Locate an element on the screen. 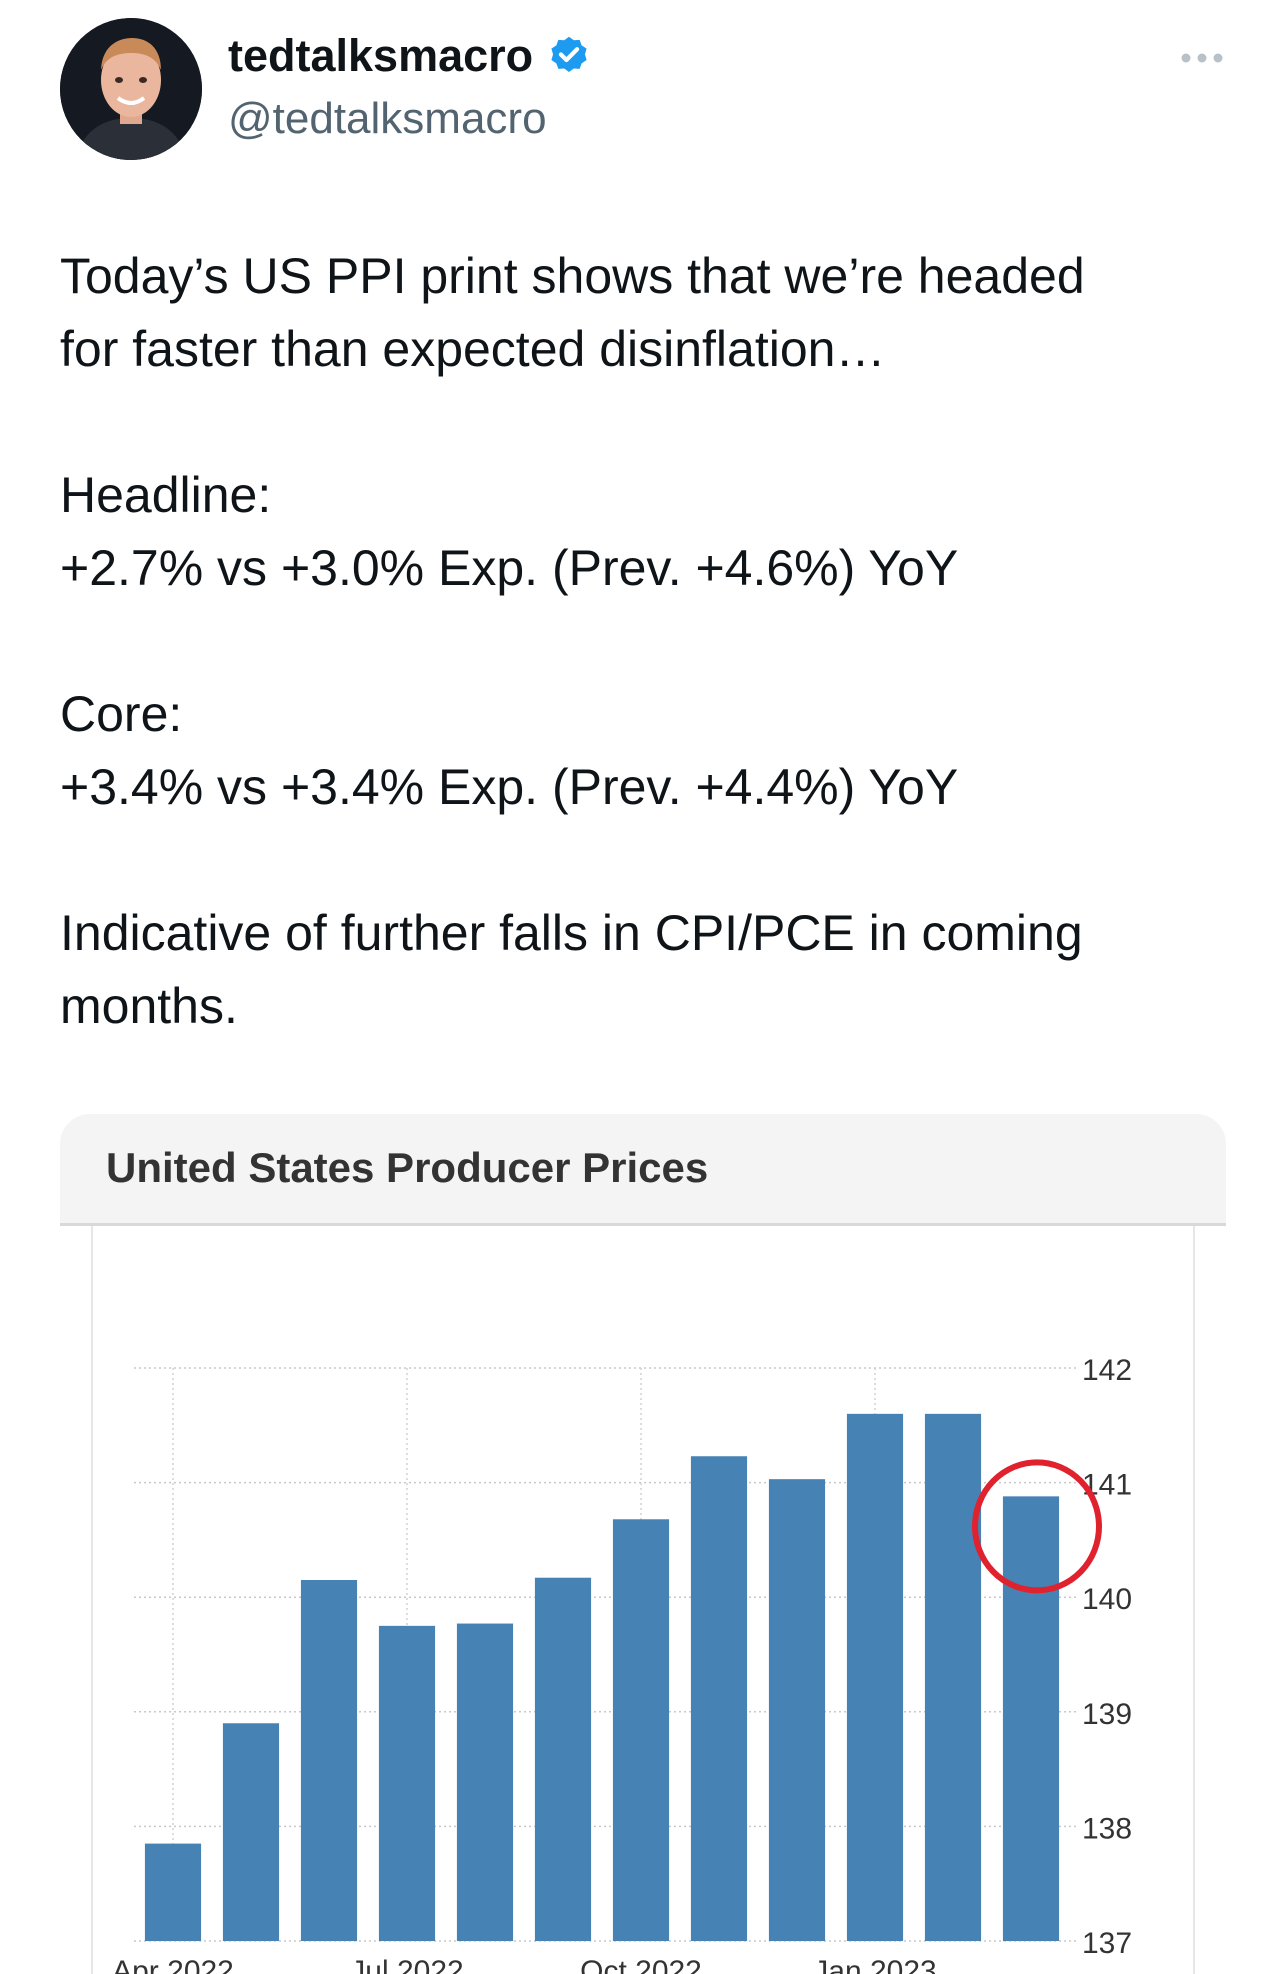 The image size is (1284, 1974). x-tick-label: Oct 2022 is located at coordinates (641, 1964).